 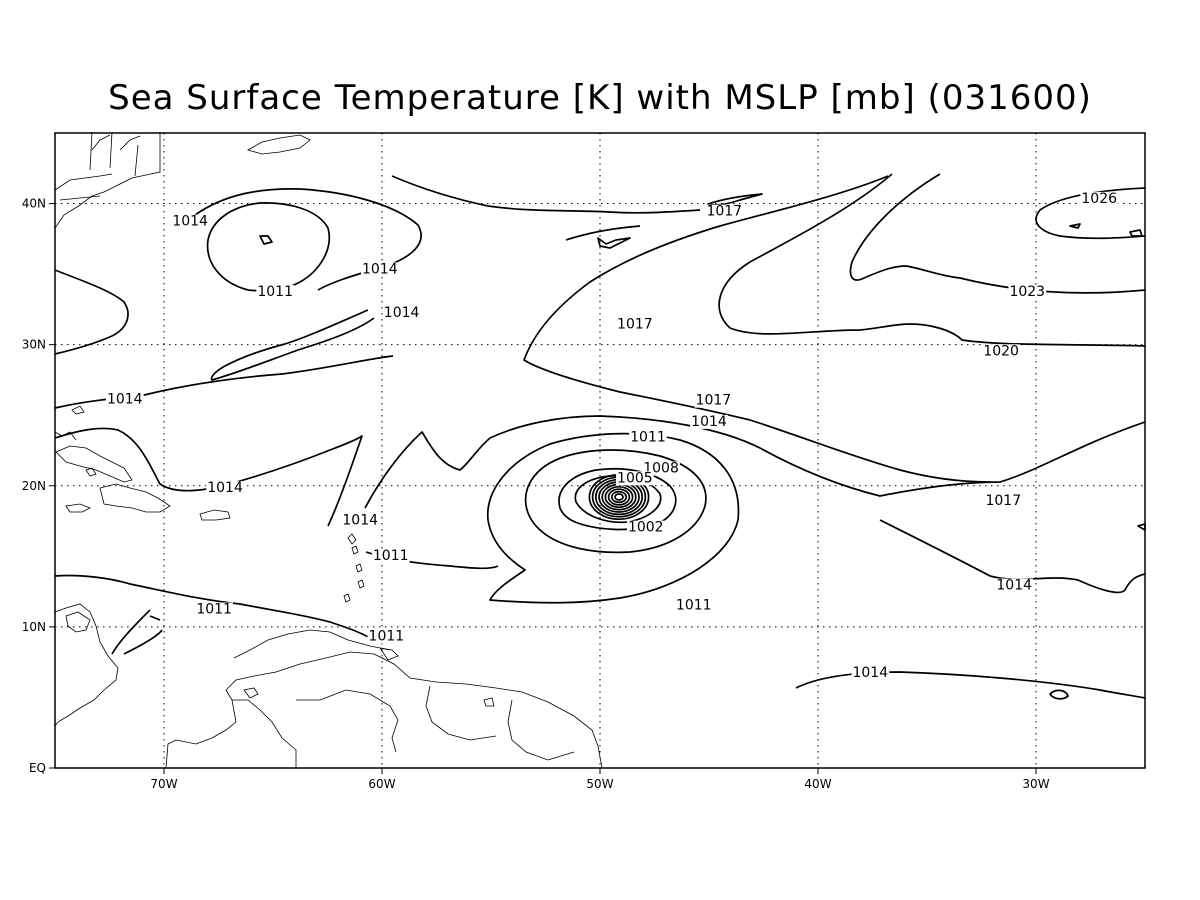 What do you see at coordinates (546, 194) in the screenshot?
I see `isobar-1017-center` at bounding box center [546, 194].